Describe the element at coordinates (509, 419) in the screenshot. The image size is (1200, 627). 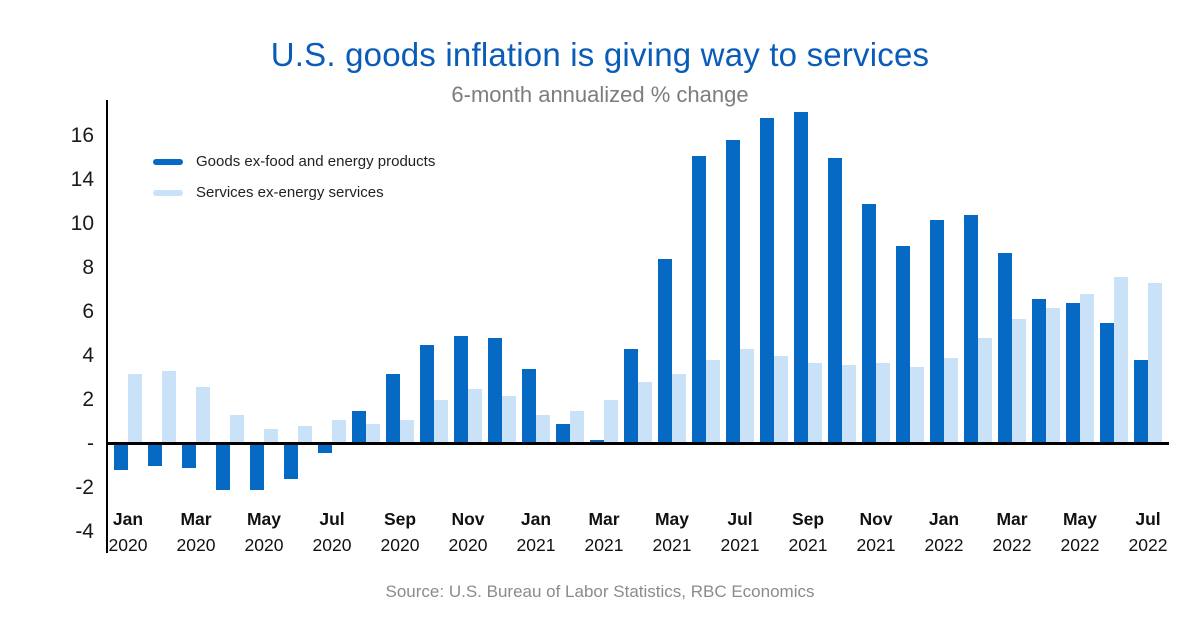
I see `bar-services-dec-2020` at that location.